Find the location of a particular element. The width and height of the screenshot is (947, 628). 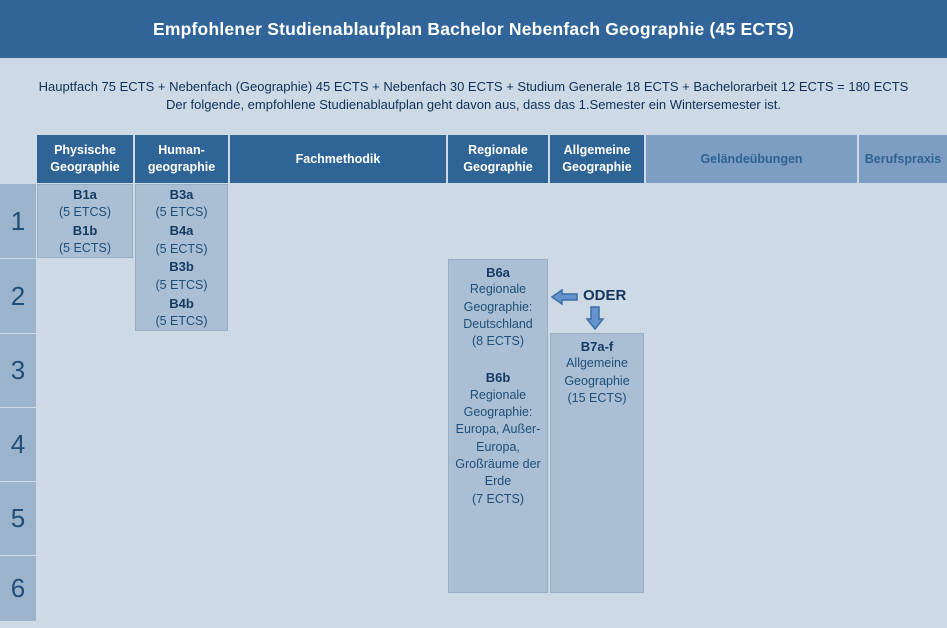

module-code: B6b is located at coordinates (498, 378).